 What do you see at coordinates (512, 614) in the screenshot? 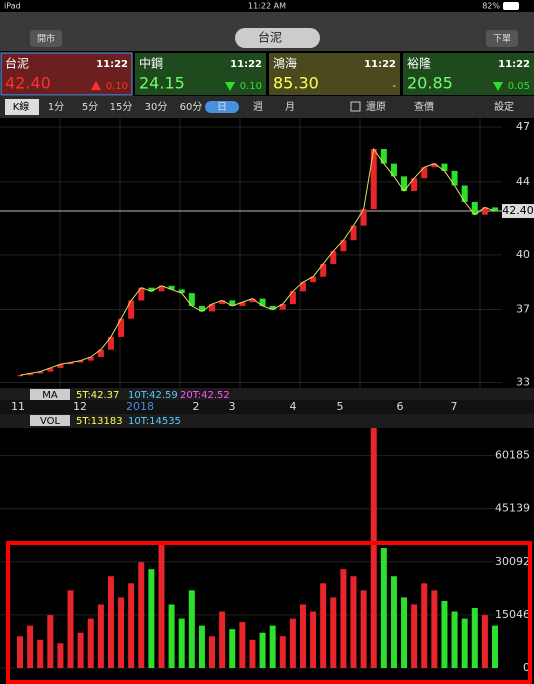
I see `y-tick-label: 15046` at bounding box center [512, 614].